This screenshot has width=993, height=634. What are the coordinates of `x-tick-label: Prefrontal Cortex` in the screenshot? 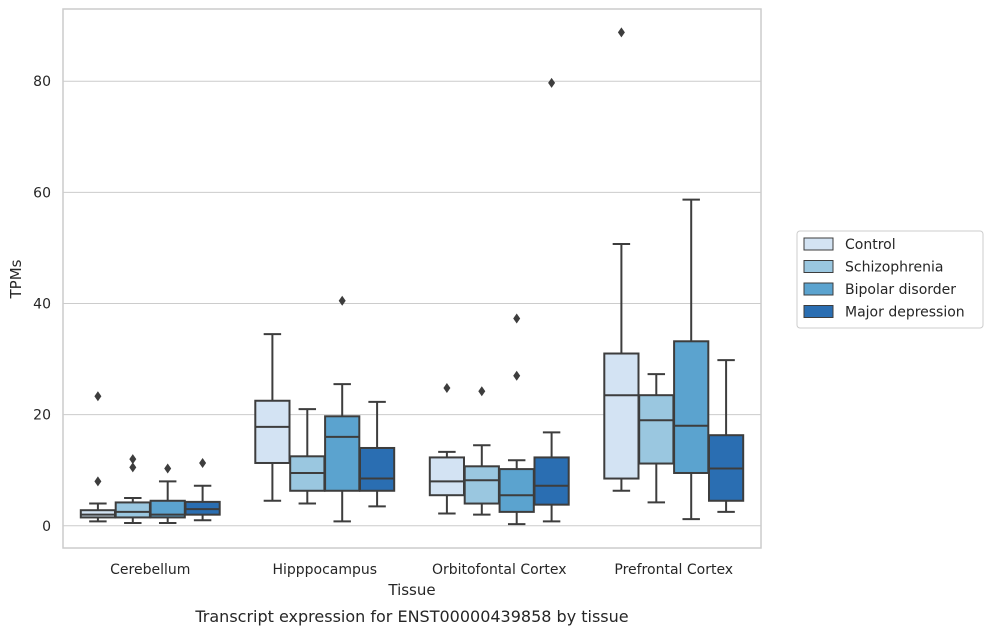 It's located at (673, 570).